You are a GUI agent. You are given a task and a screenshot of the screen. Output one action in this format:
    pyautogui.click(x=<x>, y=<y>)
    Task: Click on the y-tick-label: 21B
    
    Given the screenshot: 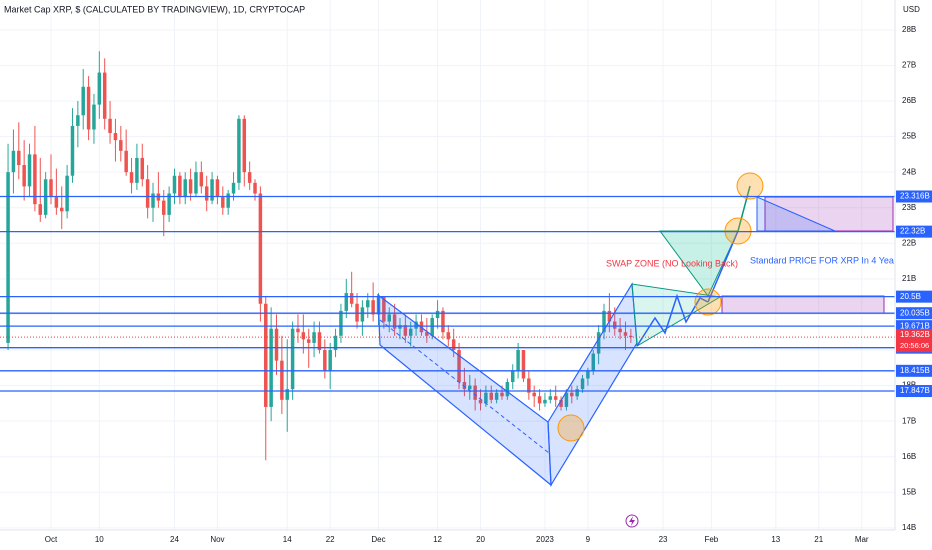 What is the action you would take?
    pyautogui.click(x=909, y=278)
    